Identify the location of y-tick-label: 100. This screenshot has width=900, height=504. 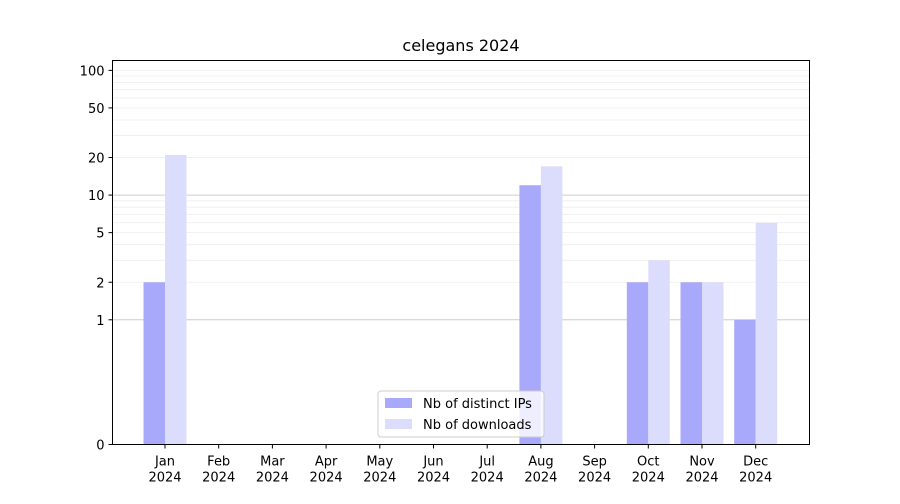
(92, 71).